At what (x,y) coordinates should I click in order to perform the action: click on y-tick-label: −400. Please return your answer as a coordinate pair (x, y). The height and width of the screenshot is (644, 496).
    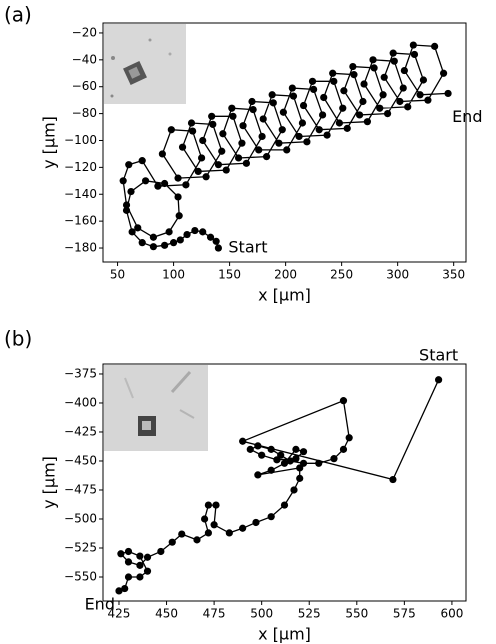
    Looking at the image, I should click on (80, 402).